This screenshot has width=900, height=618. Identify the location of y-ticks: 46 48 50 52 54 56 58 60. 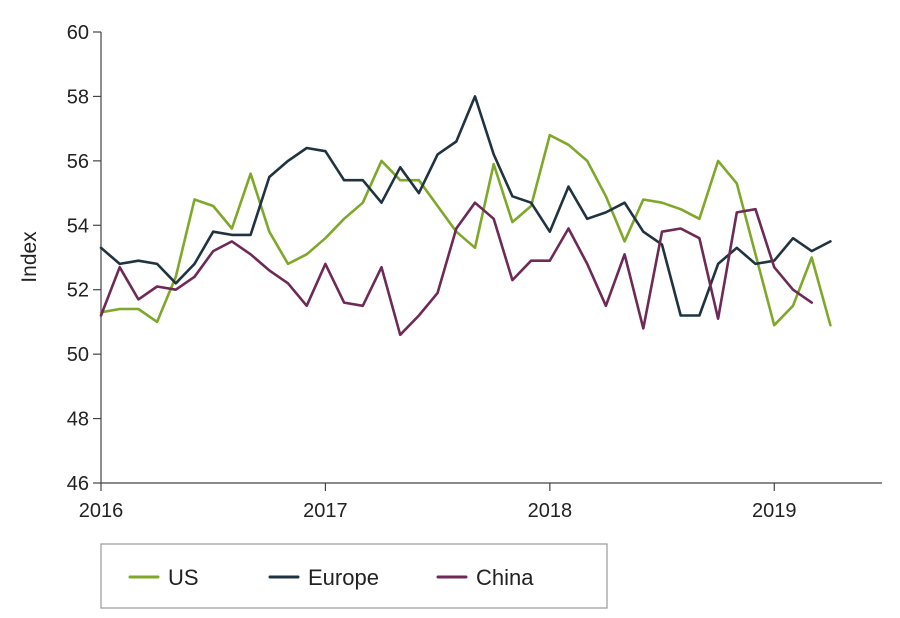
(84, 258).